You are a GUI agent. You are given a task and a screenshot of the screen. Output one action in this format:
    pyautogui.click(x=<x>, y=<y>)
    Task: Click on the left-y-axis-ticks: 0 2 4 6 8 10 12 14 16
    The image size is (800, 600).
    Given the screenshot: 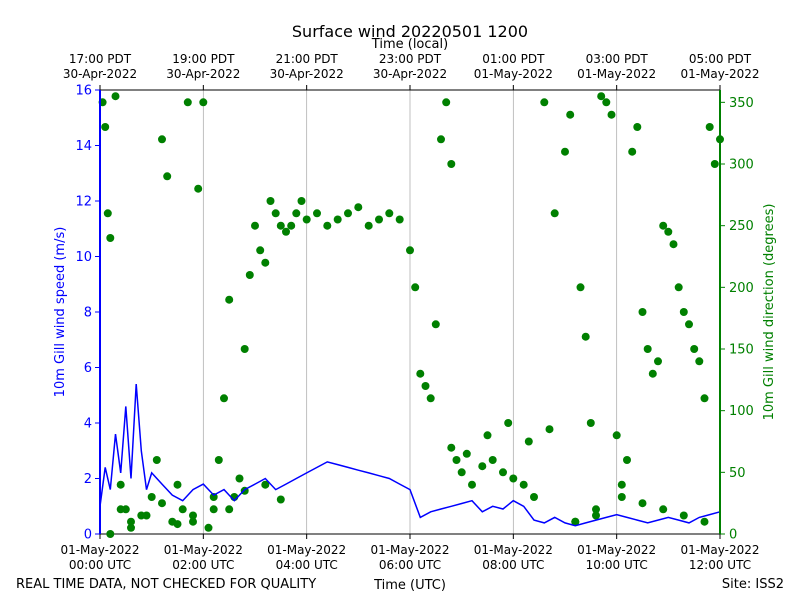 What is the action you would take?
    pyautogui.click(x=87, y=313)
    